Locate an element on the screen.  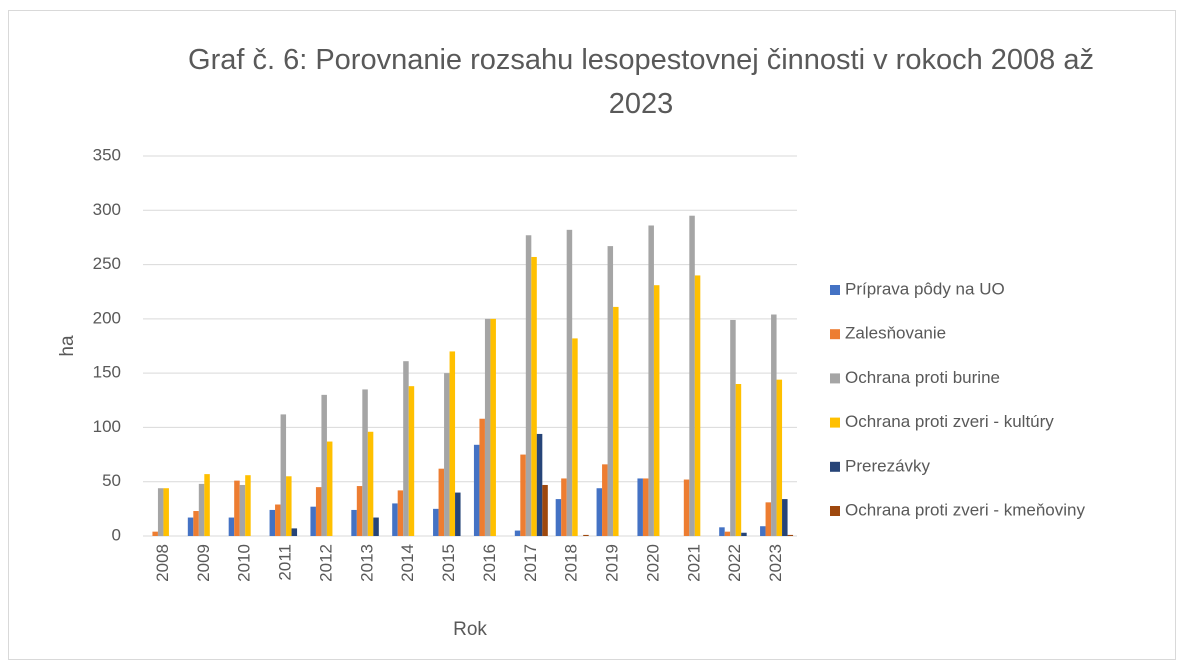
x-tick-label: 2012 is located at coordinates (325, 563).